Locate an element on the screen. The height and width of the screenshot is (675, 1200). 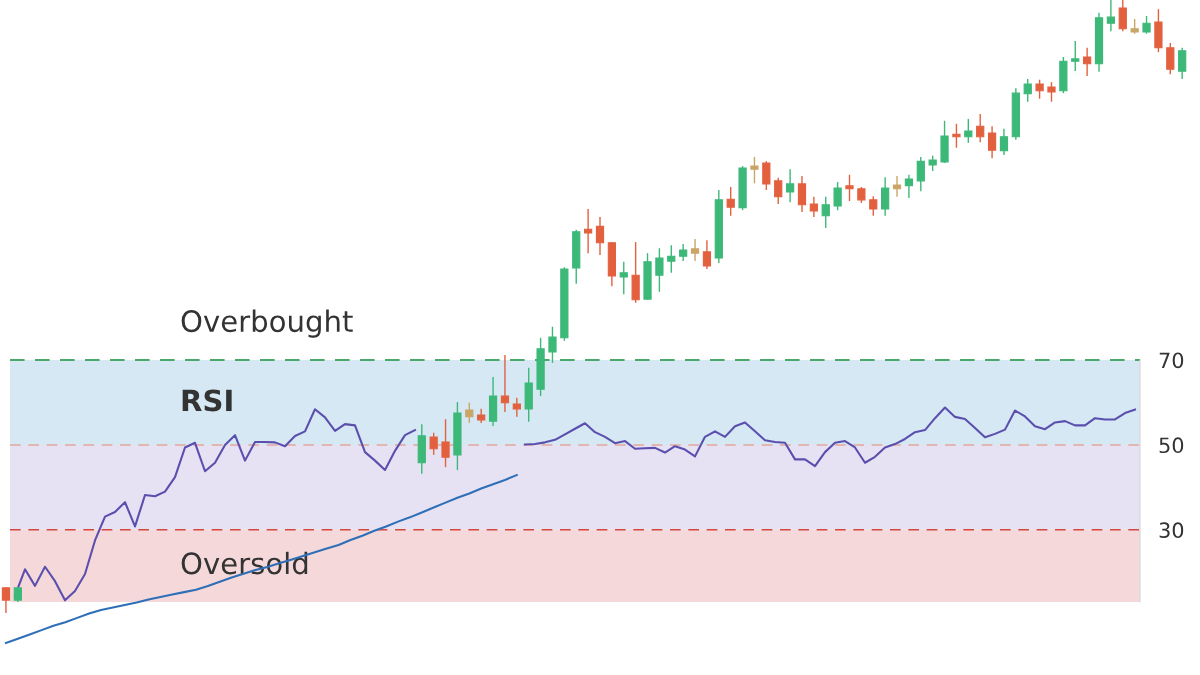
y-tick-label: 30 is located at coordinates (1171, 530).